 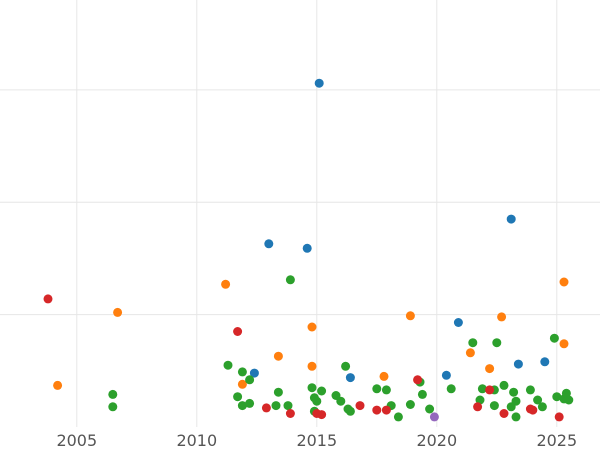 I want to click on x-tick-labels: 2005 2010 2015 2020 2025, so click(x=316, y=440).